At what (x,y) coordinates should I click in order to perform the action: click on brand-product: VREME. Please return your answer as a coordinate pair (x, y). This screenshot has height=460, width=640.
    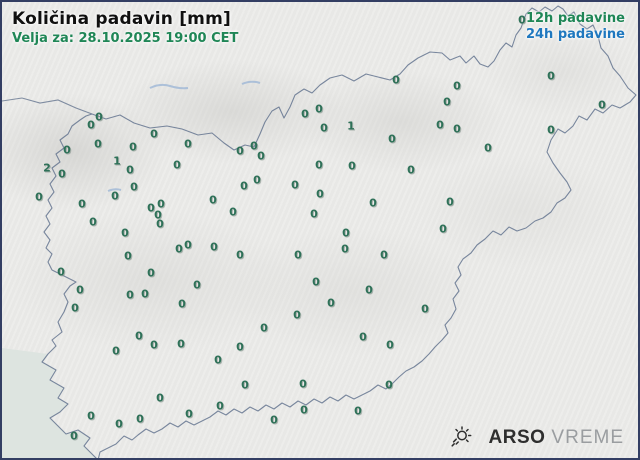
    Looking at the image, I should click on (587, 437).